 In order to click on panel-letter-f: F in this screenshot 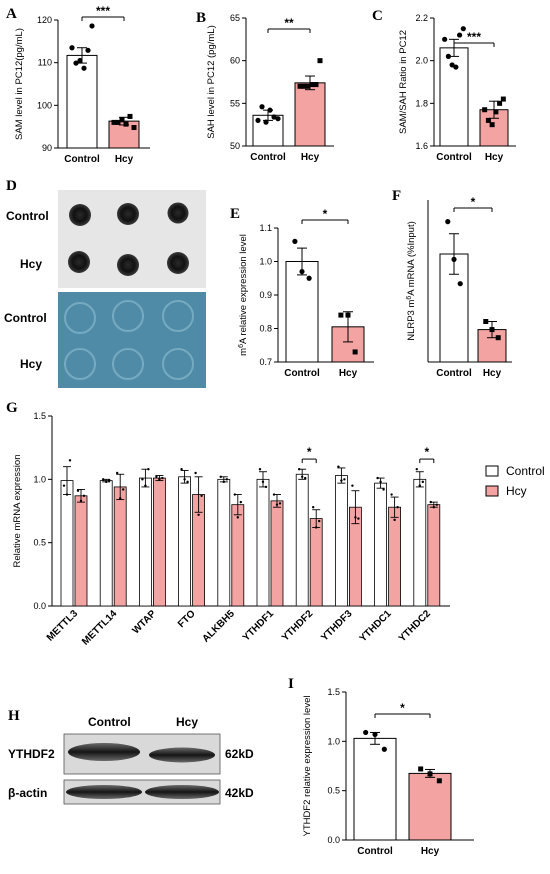, I will do `click(396, 196)`.